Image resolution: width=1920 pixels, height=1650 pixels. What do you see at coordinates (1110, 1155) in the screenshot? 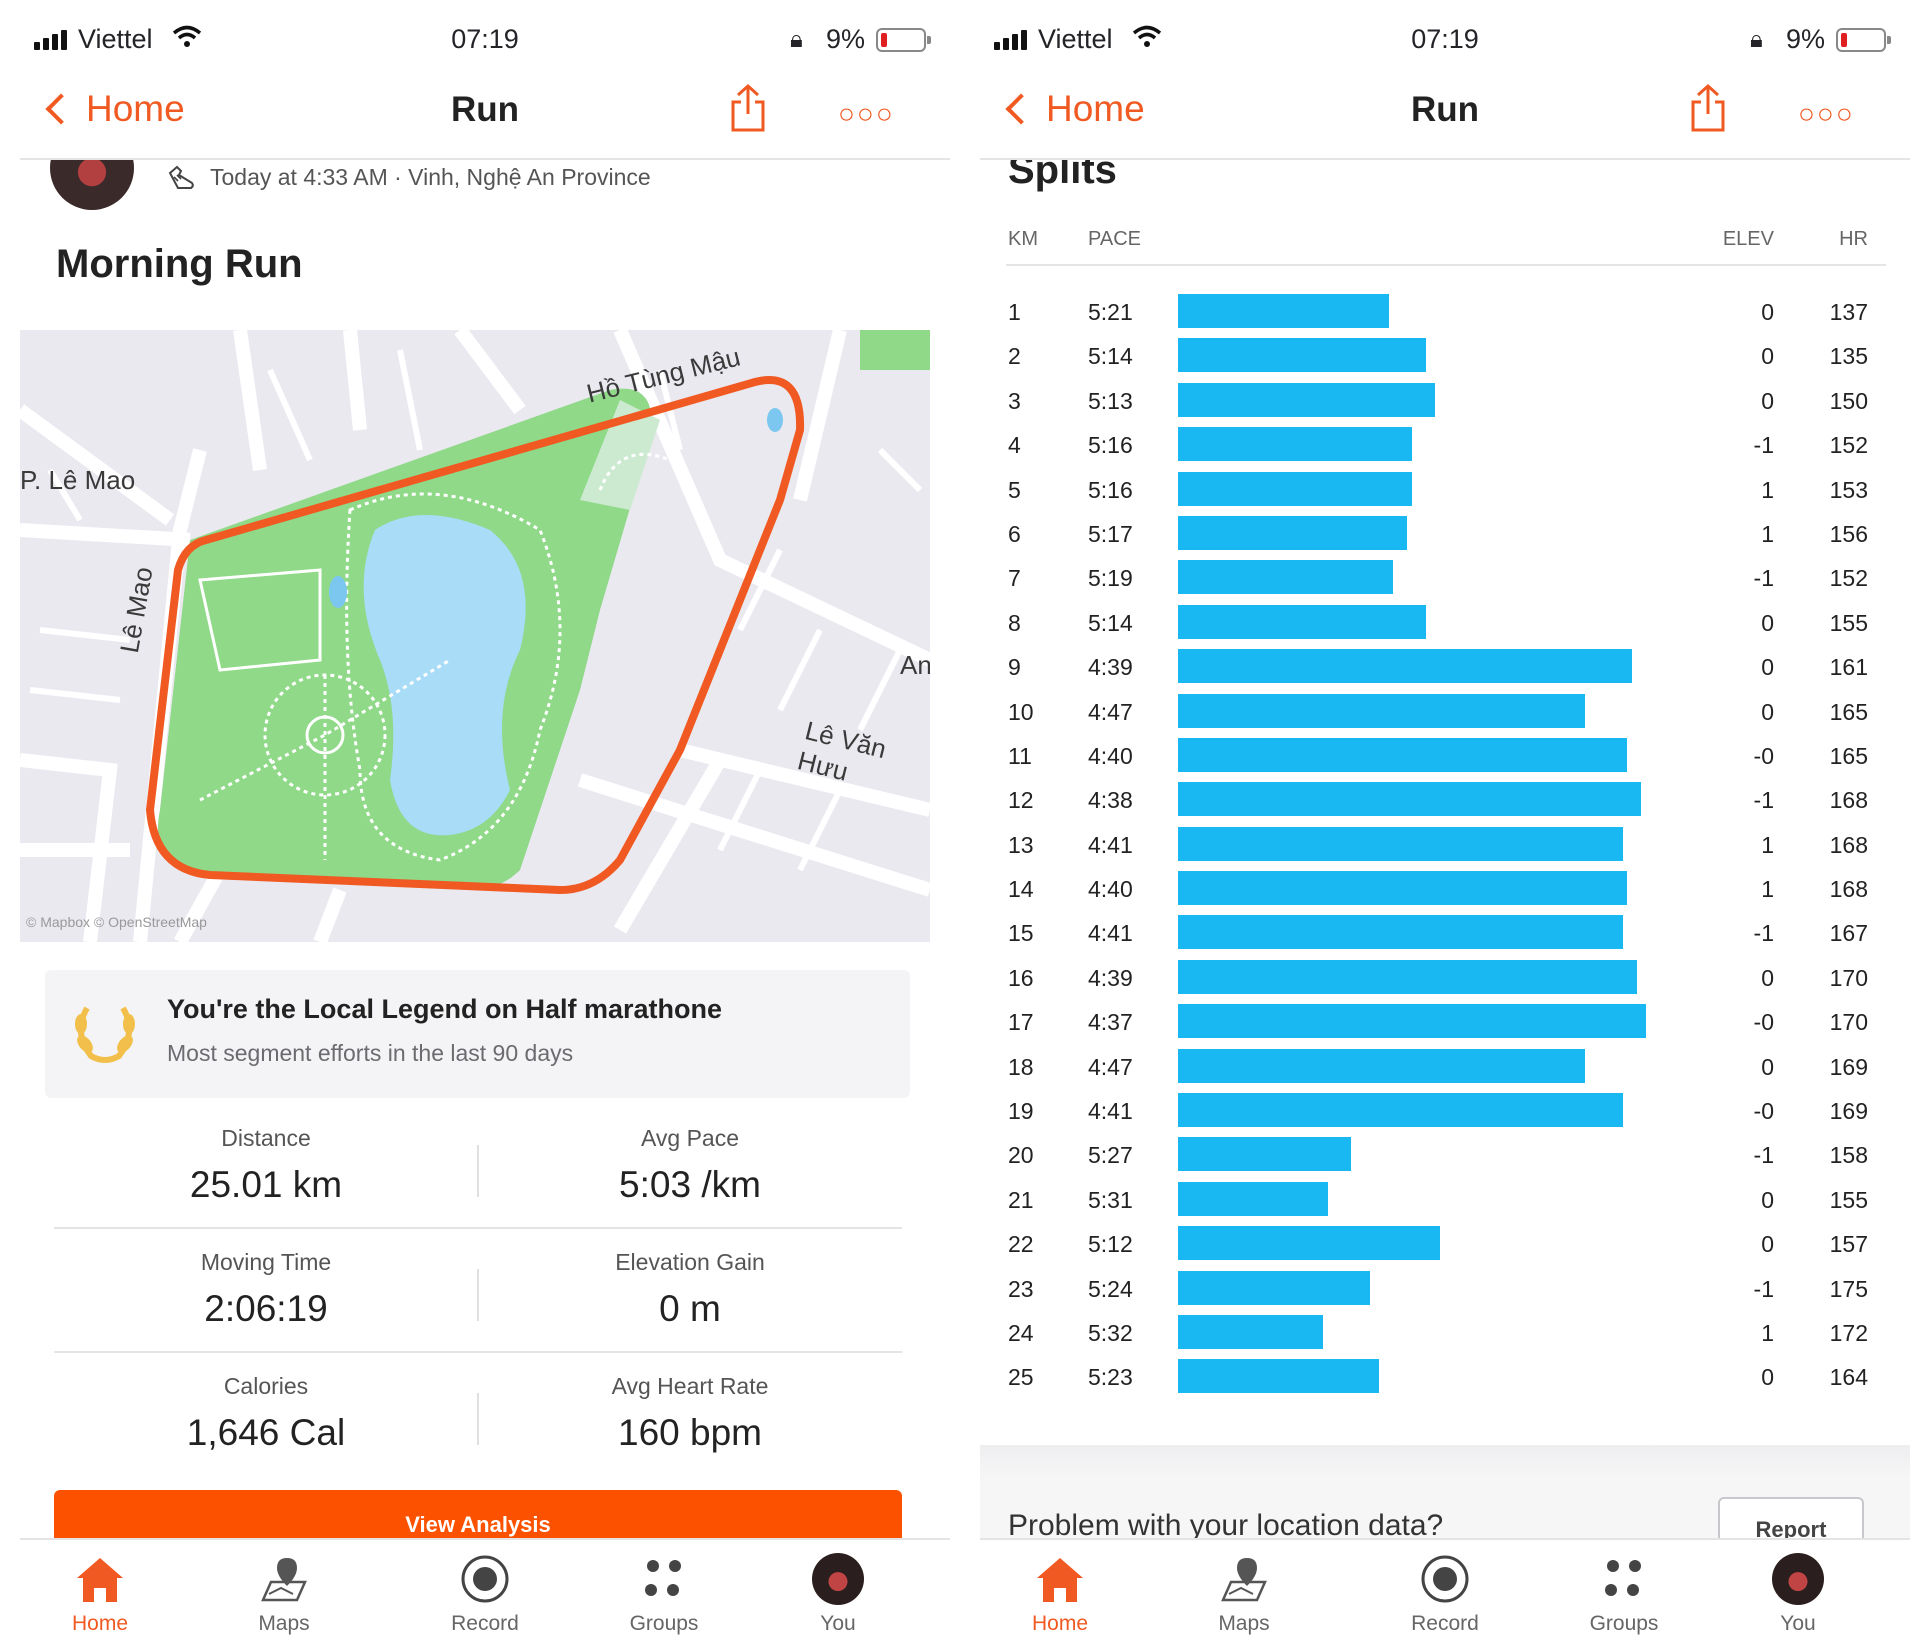
I see `split-pace: 5:27` at bounding box center [1110, 1155].